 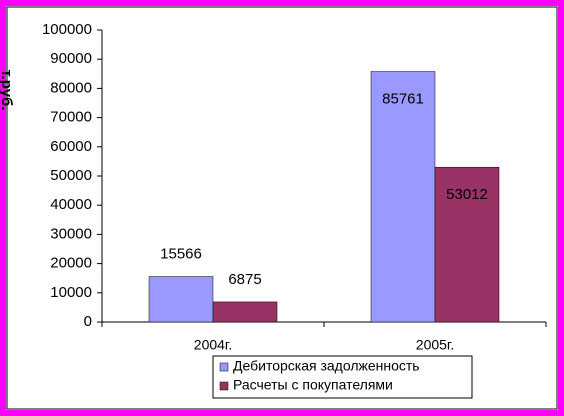 I want to click on y-tick-label: 30000, so click(x=71, y=233).